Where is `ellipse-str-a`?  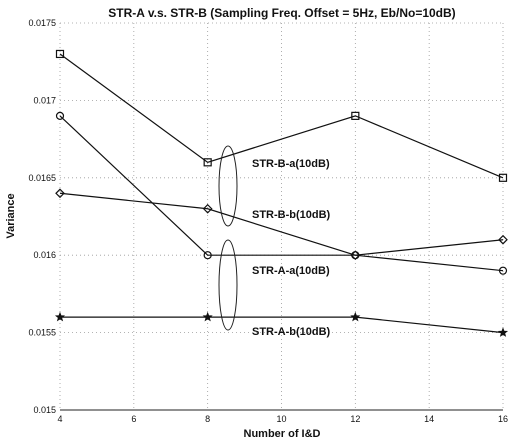
ellipse-str-a is located at coordinates (228, 285).